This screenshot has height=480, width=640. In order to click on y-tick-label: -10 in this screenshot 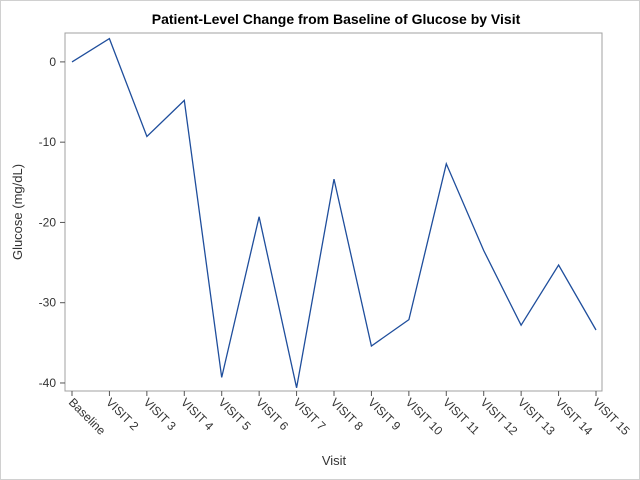, I will do `click(48, 142)`.